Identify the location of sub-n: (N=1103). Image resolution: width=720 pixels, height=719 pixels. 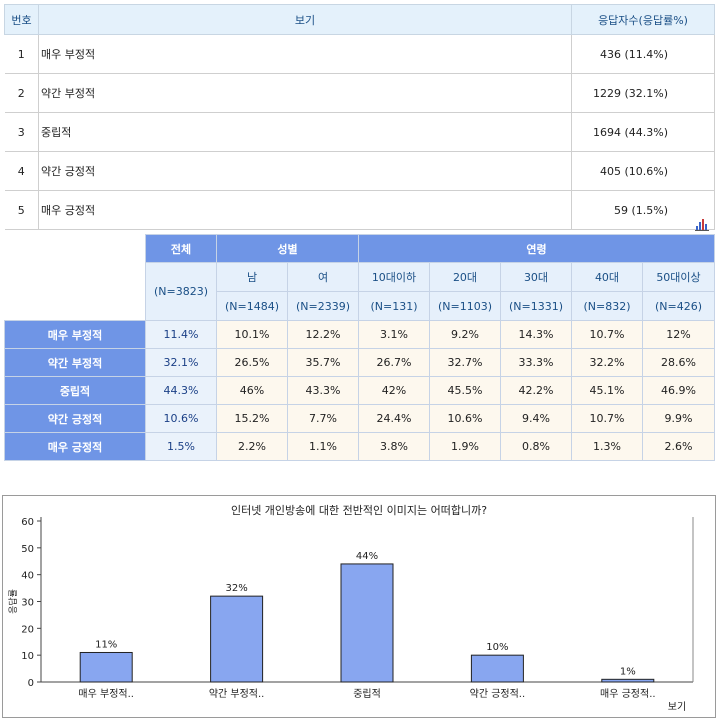
(465, 306).